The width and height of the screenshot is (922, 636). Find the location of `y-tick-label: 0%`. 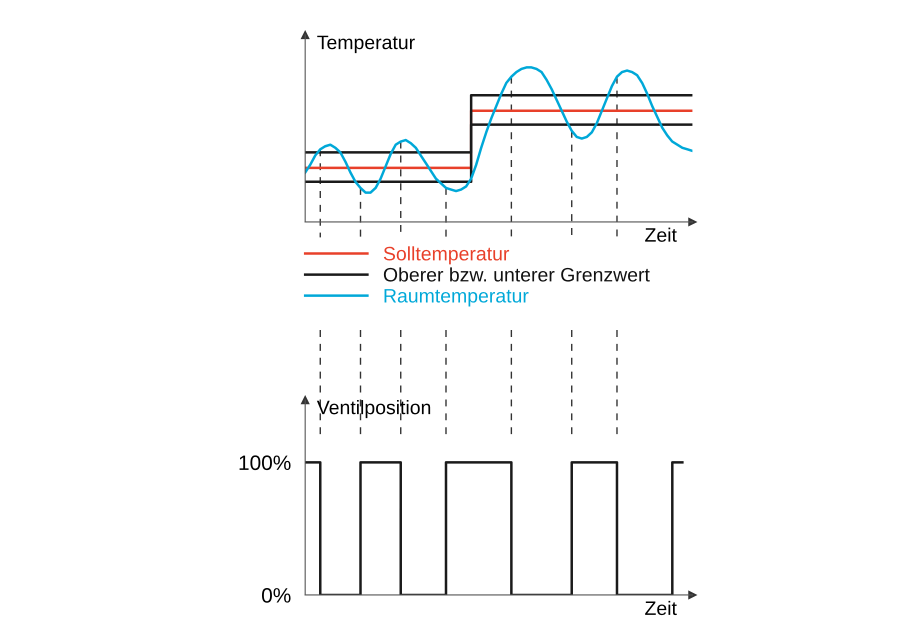

y-tick-label: 0% is located at coordinates (276, 595).